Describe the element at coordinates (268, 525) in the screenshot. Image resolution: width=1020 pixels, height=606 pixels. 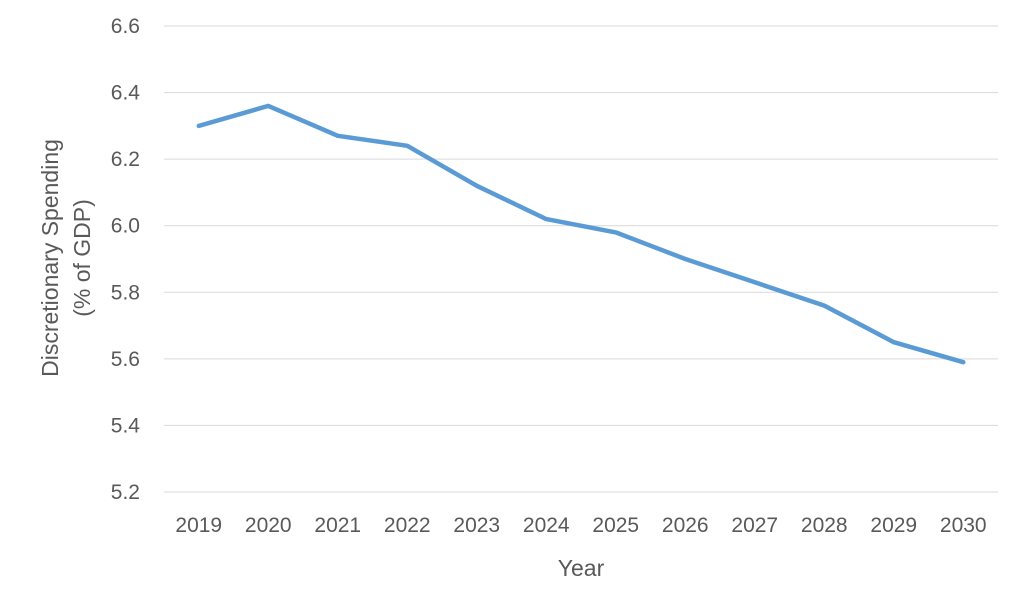
I see `x-tick-label: 2020` at that location.